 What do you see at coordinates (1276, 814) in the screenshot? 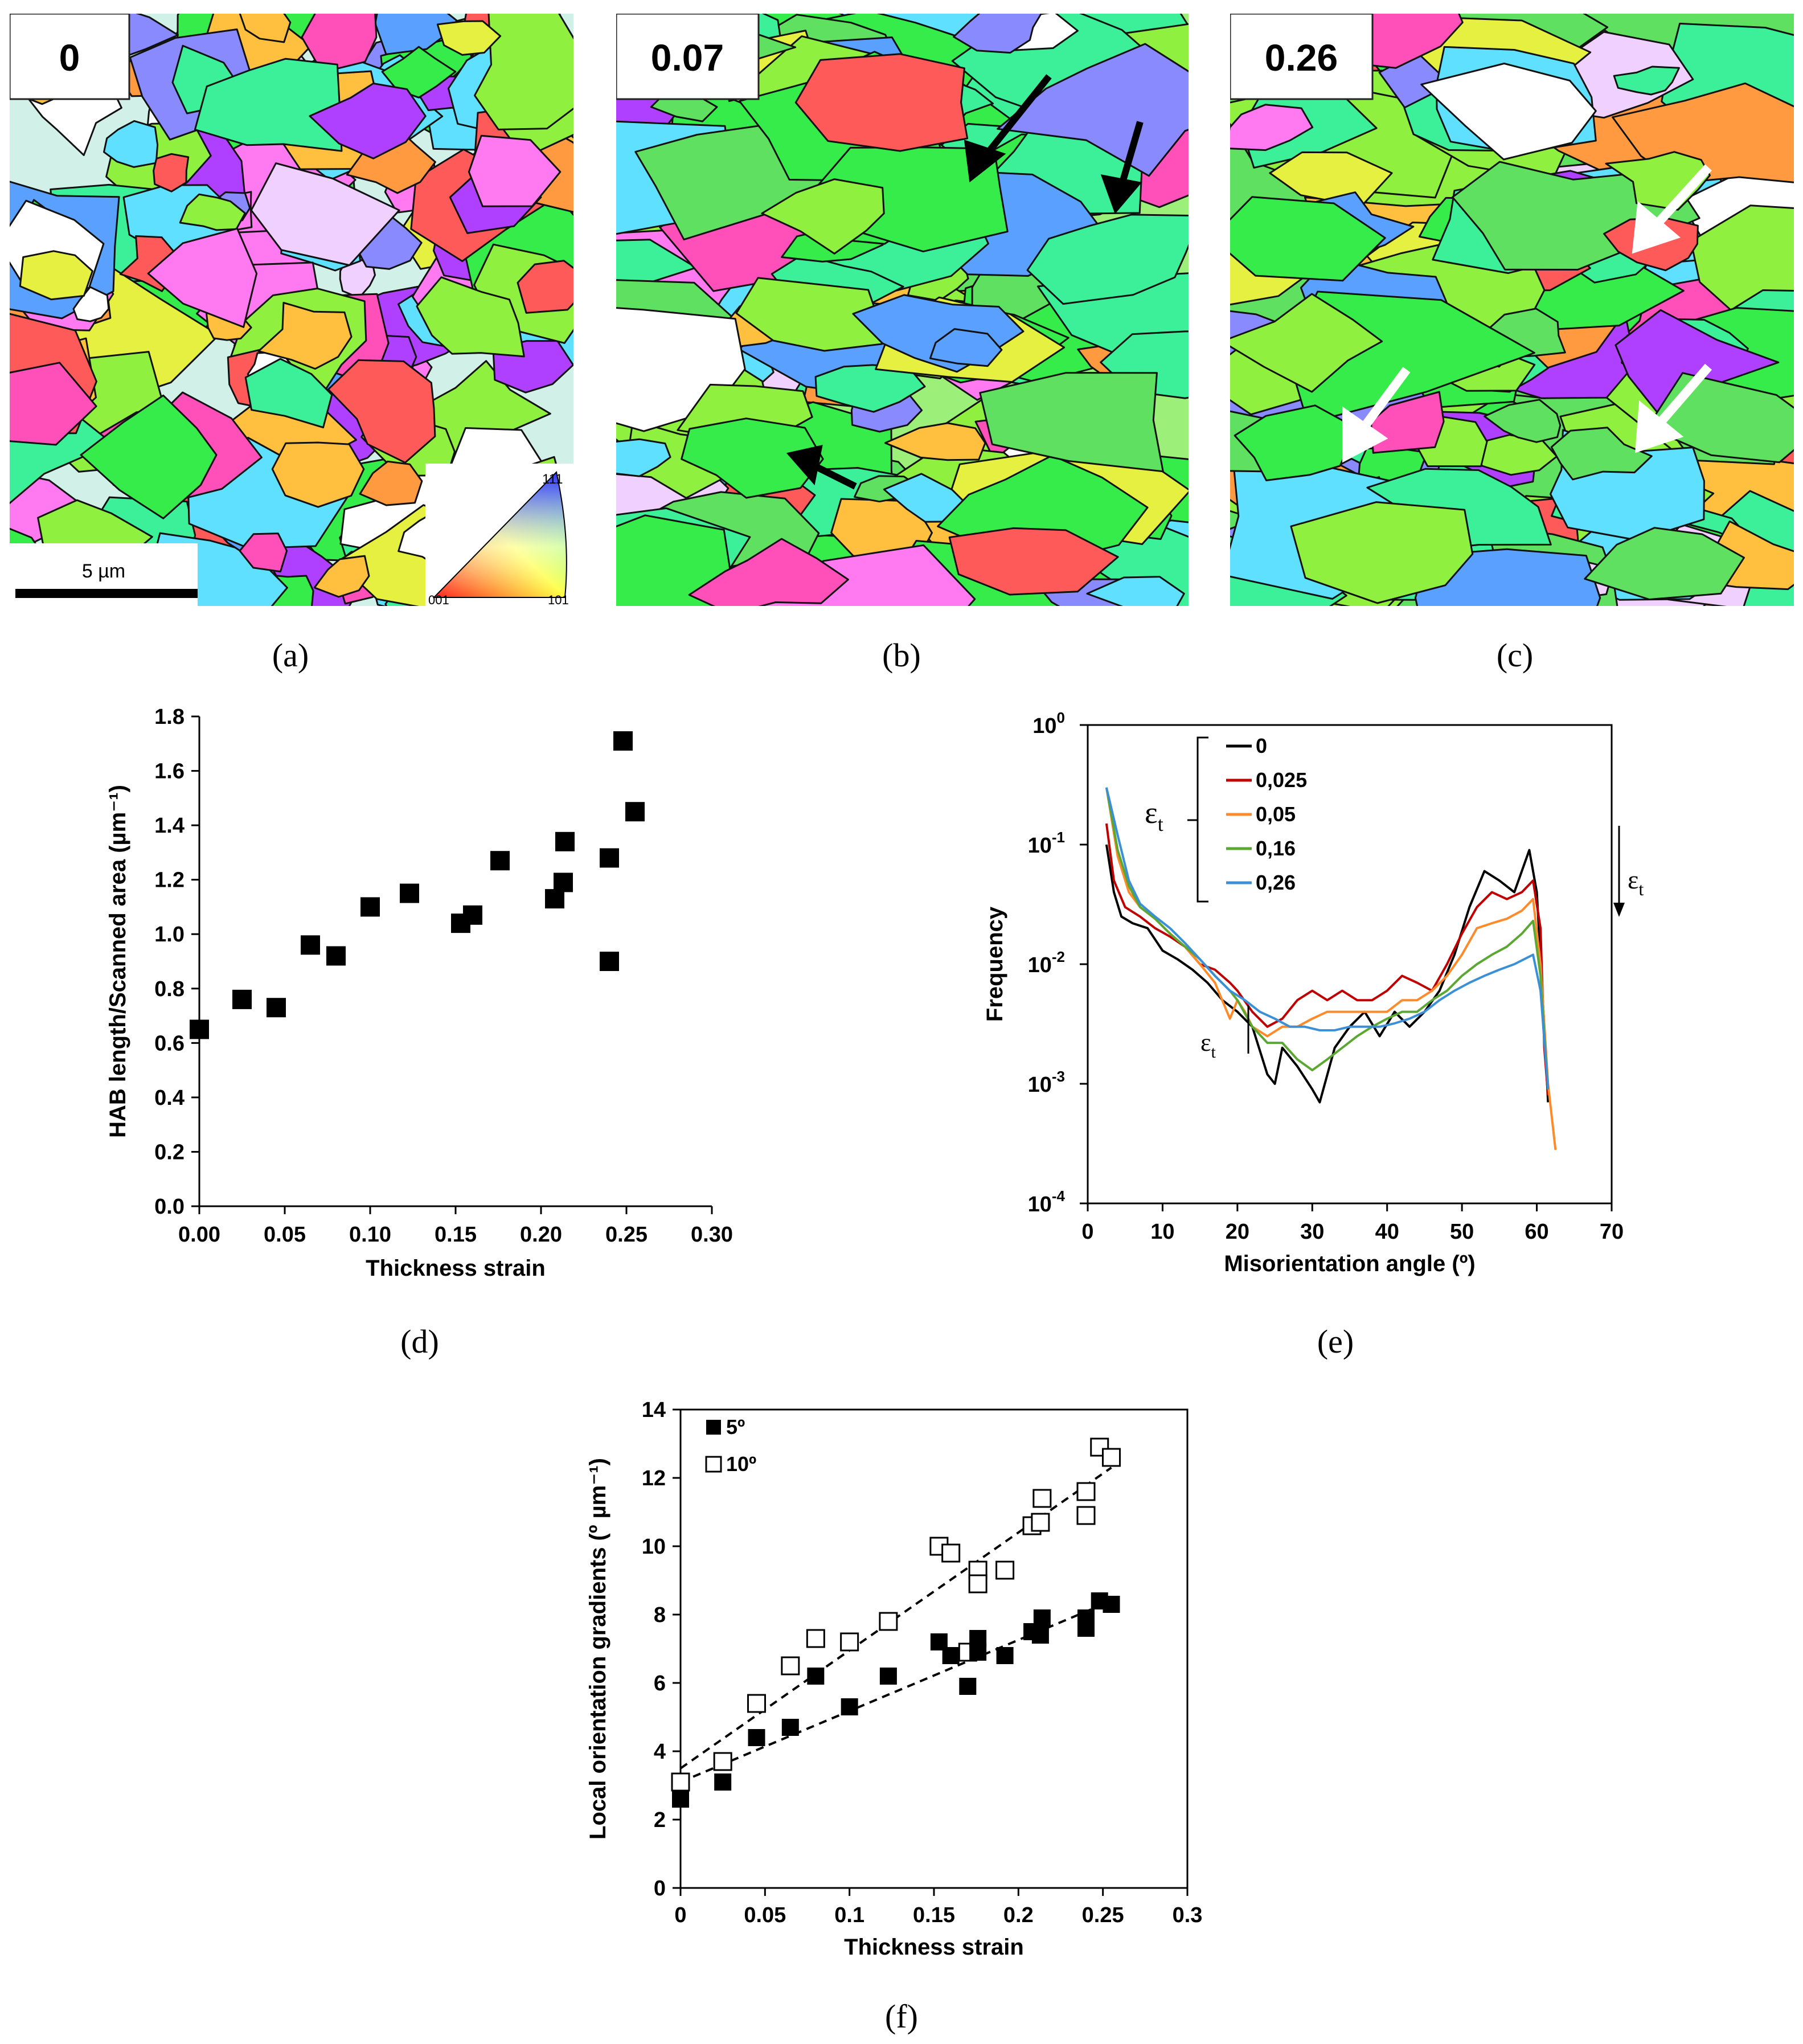
I see `e-legend-label: 0,05` at bounding box center [1276, 814].